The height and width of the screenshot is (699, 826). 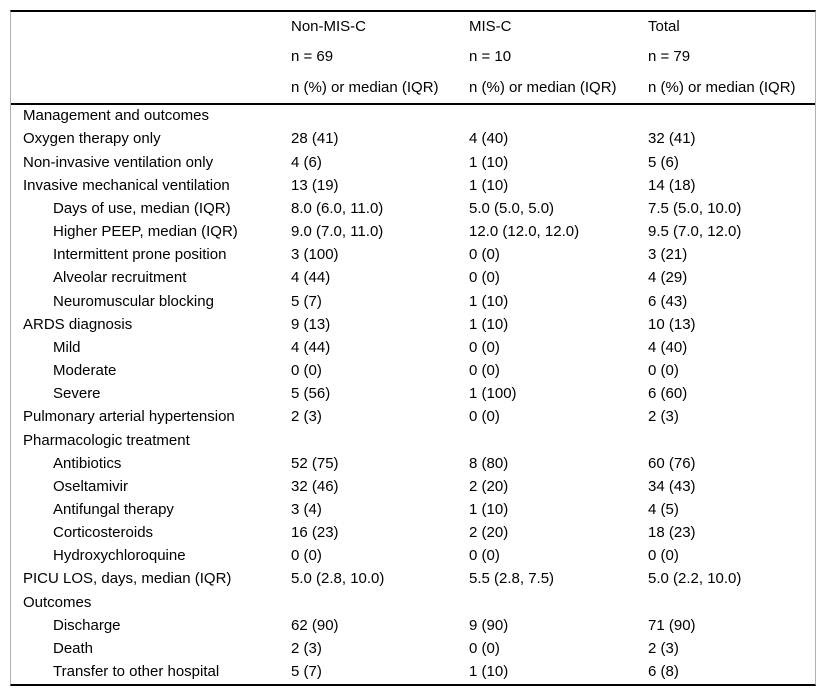 What do you see at coordinates (672, 486) in the screenshot?
I see `cell-total: 34 (43)` at bounding box center [672, 486].